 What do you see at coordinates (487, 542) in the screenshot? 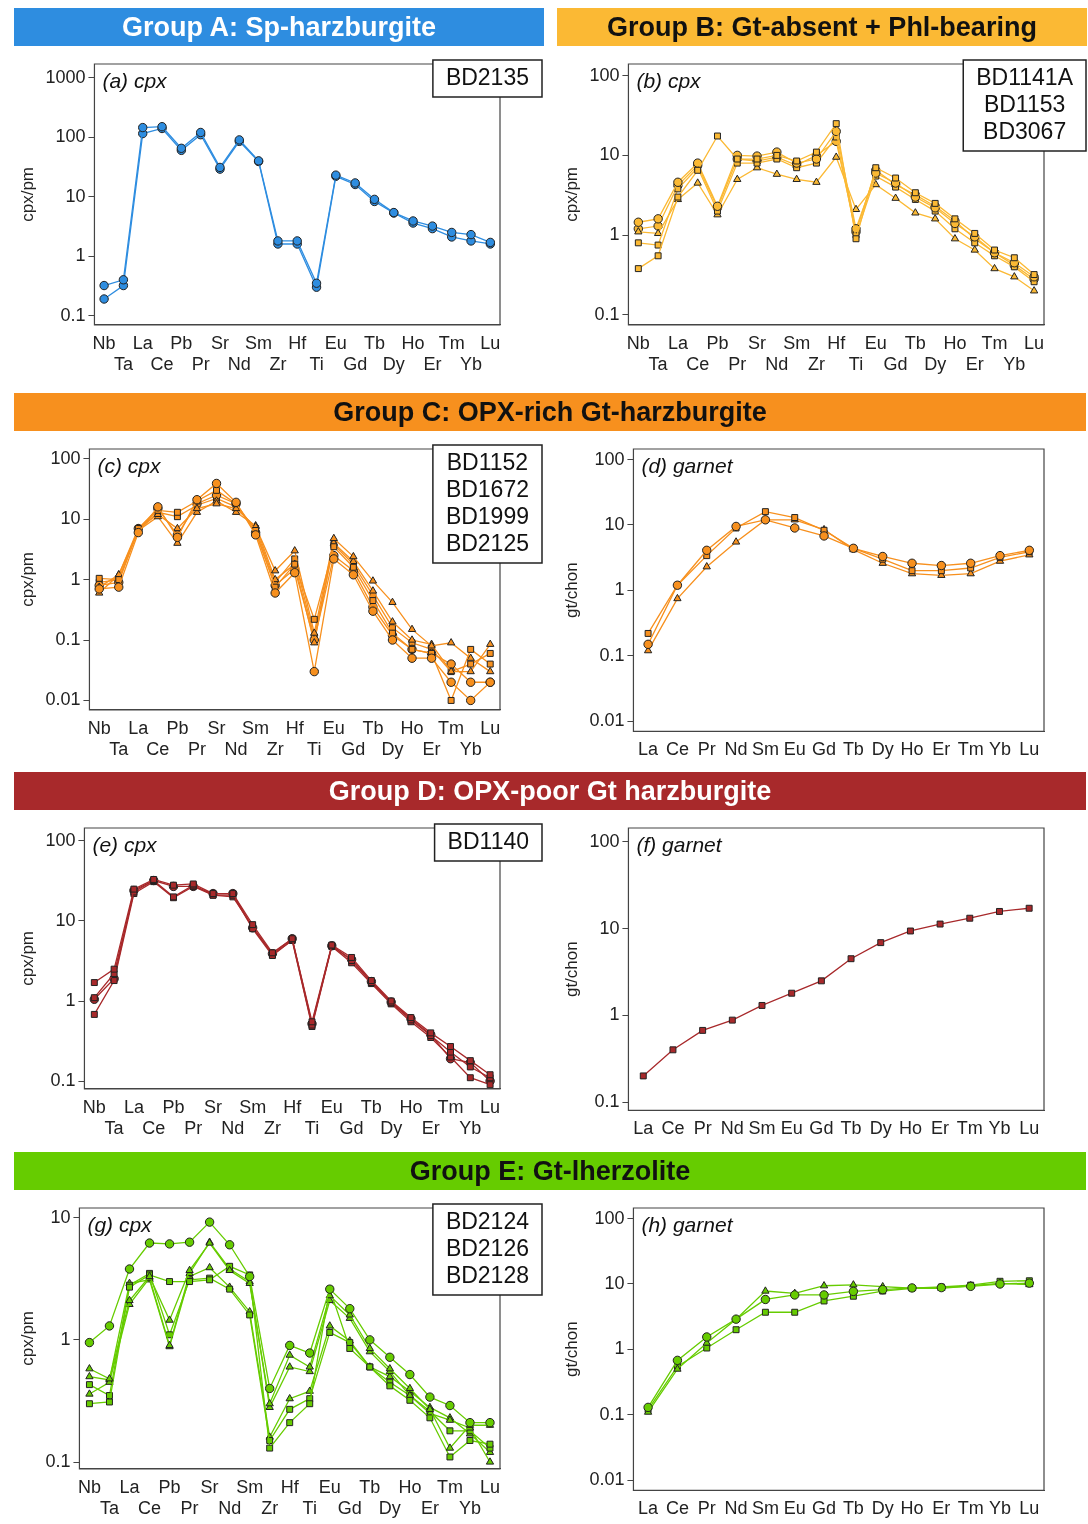
I see `annotation: BD2125` at bounding box center [487, 542].